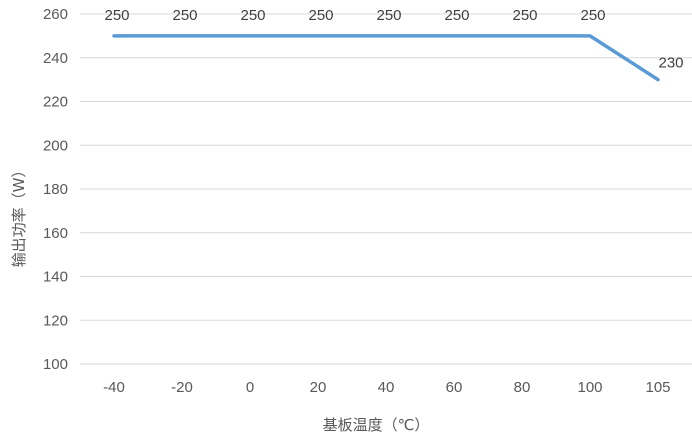 The height and width of the screenshot is (439, 692). I want to click on y-tick-label: 100, so click(55, 364).